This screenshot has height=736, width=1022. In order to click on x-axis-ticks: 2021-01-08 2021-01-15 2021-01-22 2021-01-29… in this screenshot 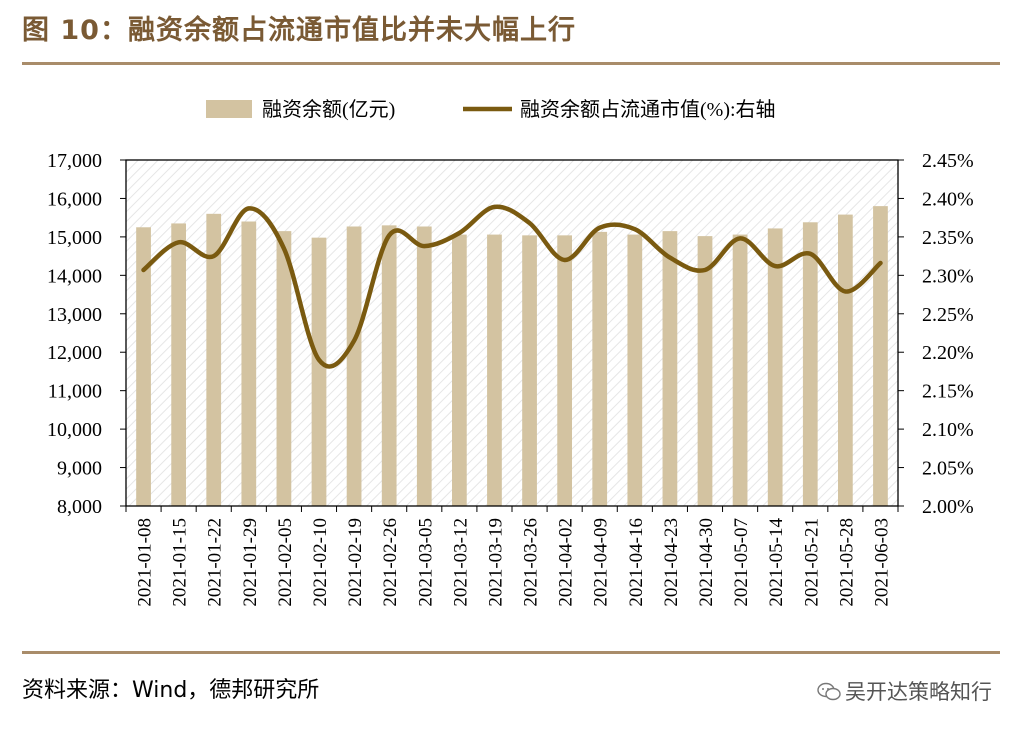, I will do `click(512, 556)`.